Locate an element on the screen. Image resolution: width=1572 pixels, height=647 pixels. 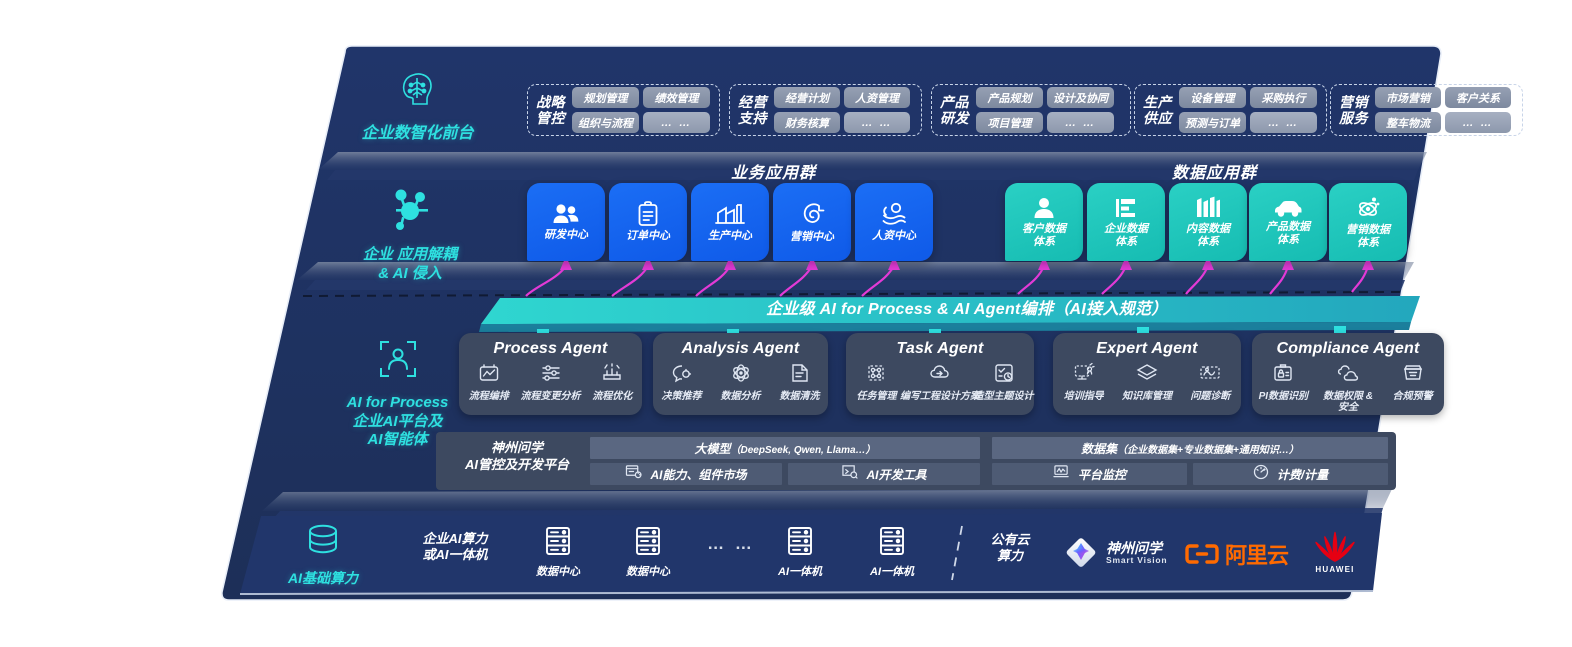
agent-2-item-1: 编写工程设计方案 is located at coordinates (940, 382).